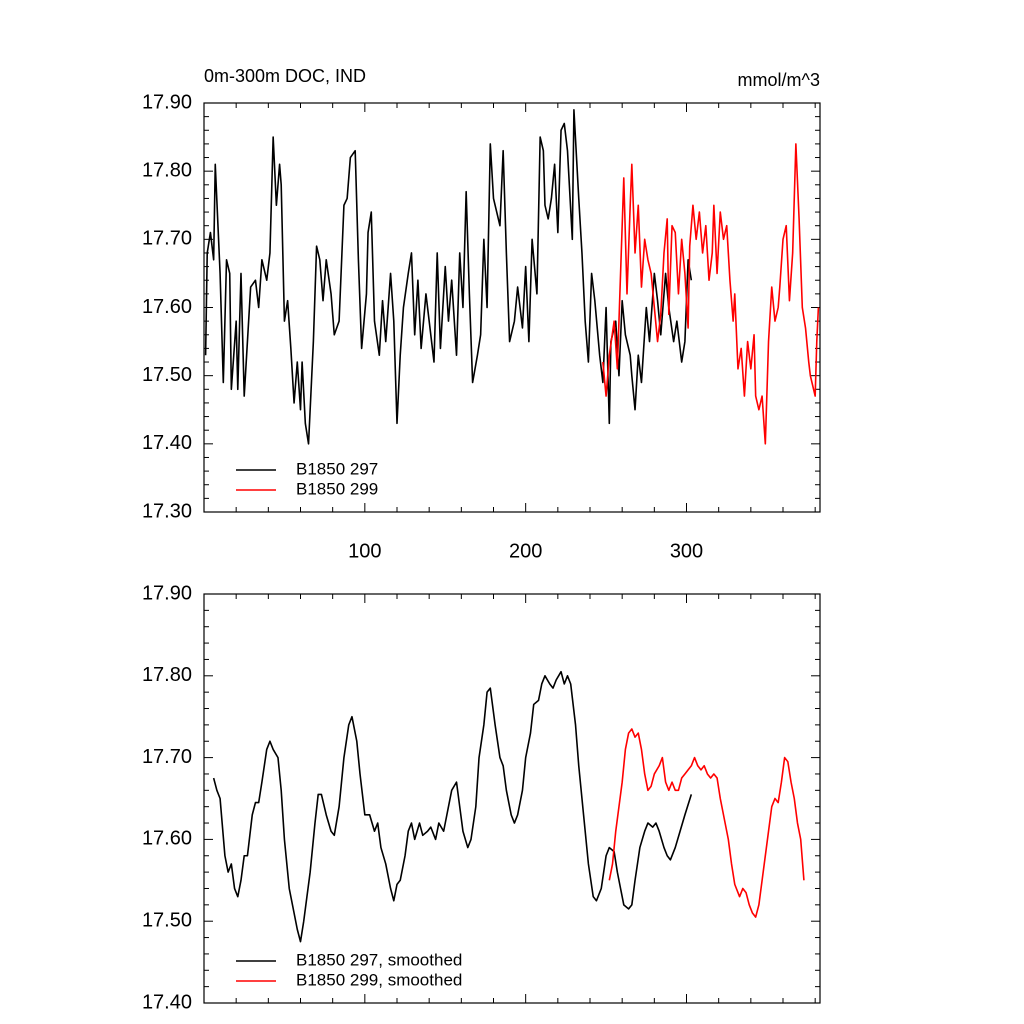 This screenshot has width=1024, height=1024. I want to click on legend-label: B1850 299, so click(337, 488).